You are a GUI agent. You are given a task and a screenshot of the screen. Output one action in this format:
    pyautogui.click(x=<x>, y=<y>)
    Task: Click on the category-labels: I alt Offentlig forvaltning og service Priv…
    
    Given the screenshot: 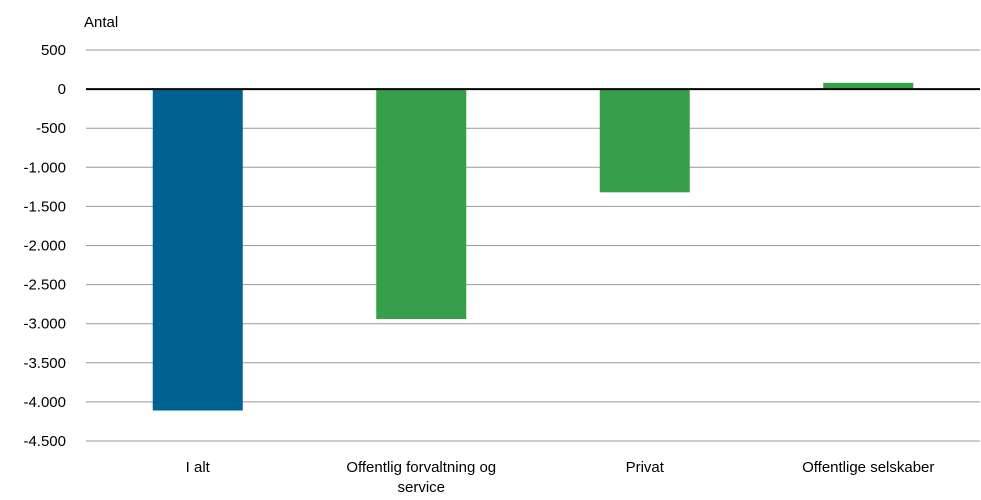 What is the action you would take?
    pyautogui.click(x=560, y=477)
    